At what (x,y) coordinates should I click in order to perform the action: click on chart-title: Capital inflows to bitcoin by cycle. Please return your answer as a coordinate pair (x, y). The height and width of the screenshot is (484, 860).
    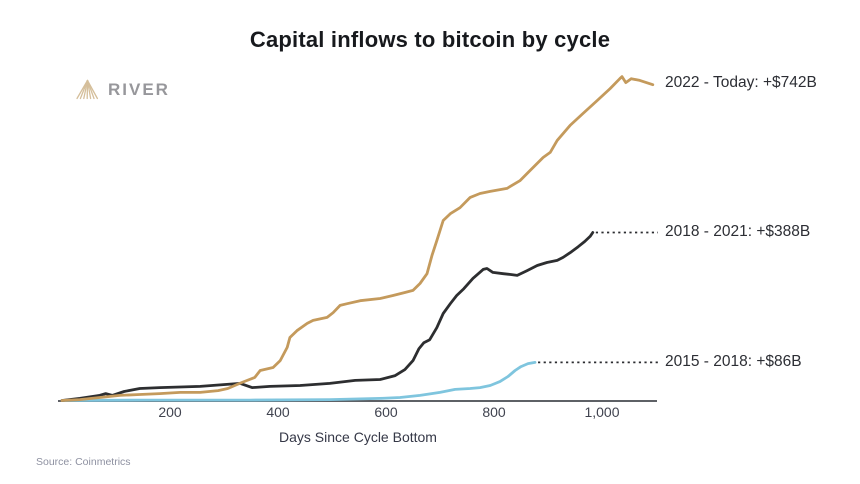
    Looking at the image, I should click on (430, 39).